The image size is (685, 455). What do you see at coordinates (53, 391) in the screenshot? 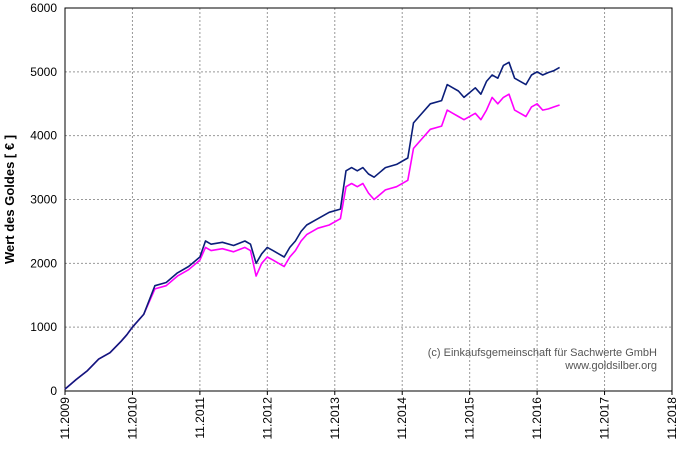
I see `y-tick-label: 0` at bounding box center [53, 391].